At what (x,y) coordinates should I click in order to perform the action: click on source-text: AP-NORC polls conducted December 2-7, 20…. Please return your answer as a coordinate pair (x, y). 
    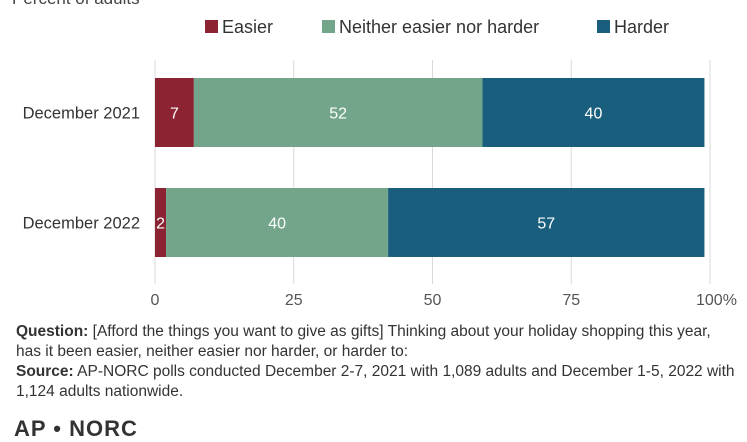
    Looking at the image, I should click on (375, 381).